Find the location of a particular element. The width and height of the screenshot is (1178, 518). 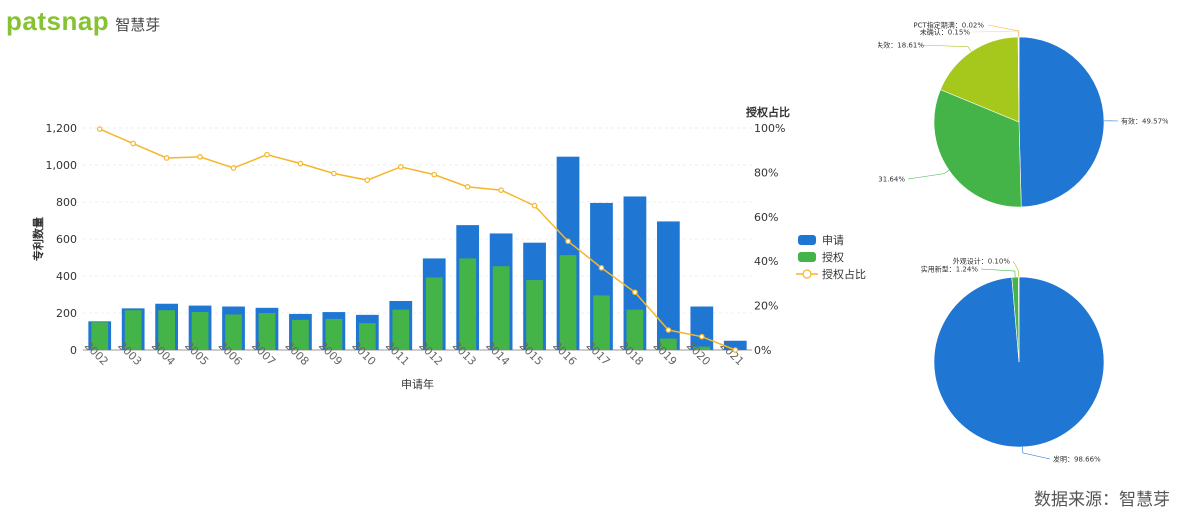

x-axis-title: 申请年 is located at coordinates (417, 384).